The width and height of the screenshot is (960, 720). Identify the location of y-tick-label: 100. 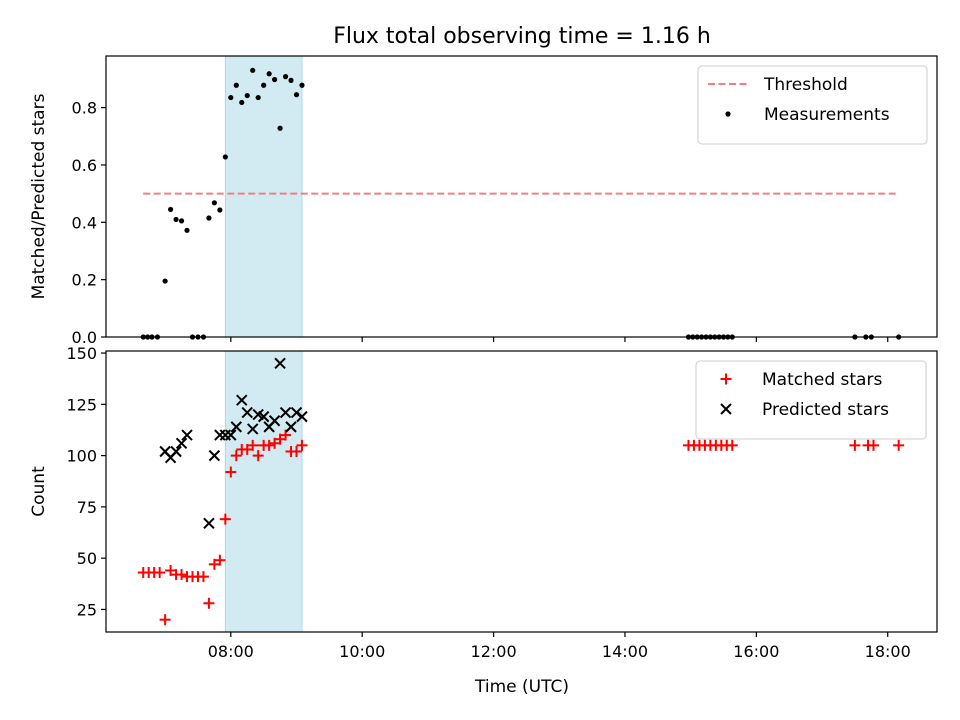
(81, 456).